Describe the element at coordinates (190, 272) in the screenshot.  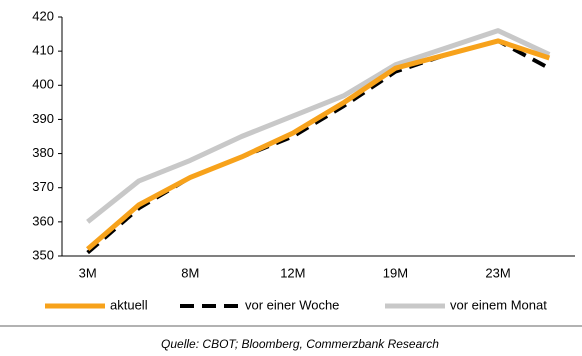
I see `x-tick-label: 8M` at that location.